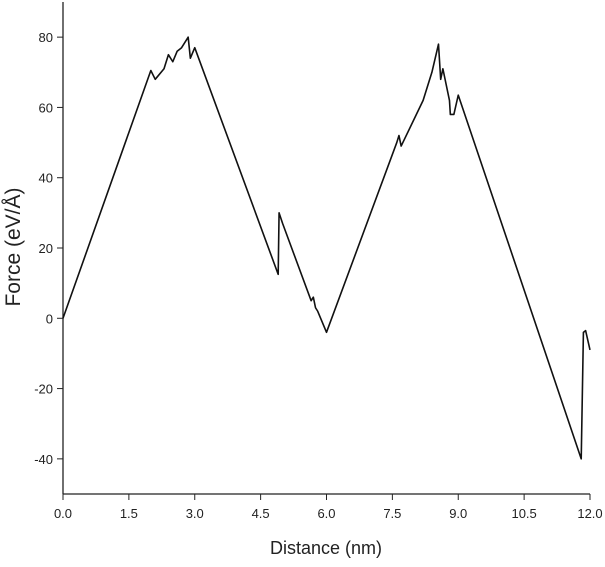  What do you see at coordinates (195, 513) in the screenshot?
I see `x-tick-label: 3.0` at bounding box center [195, 513].